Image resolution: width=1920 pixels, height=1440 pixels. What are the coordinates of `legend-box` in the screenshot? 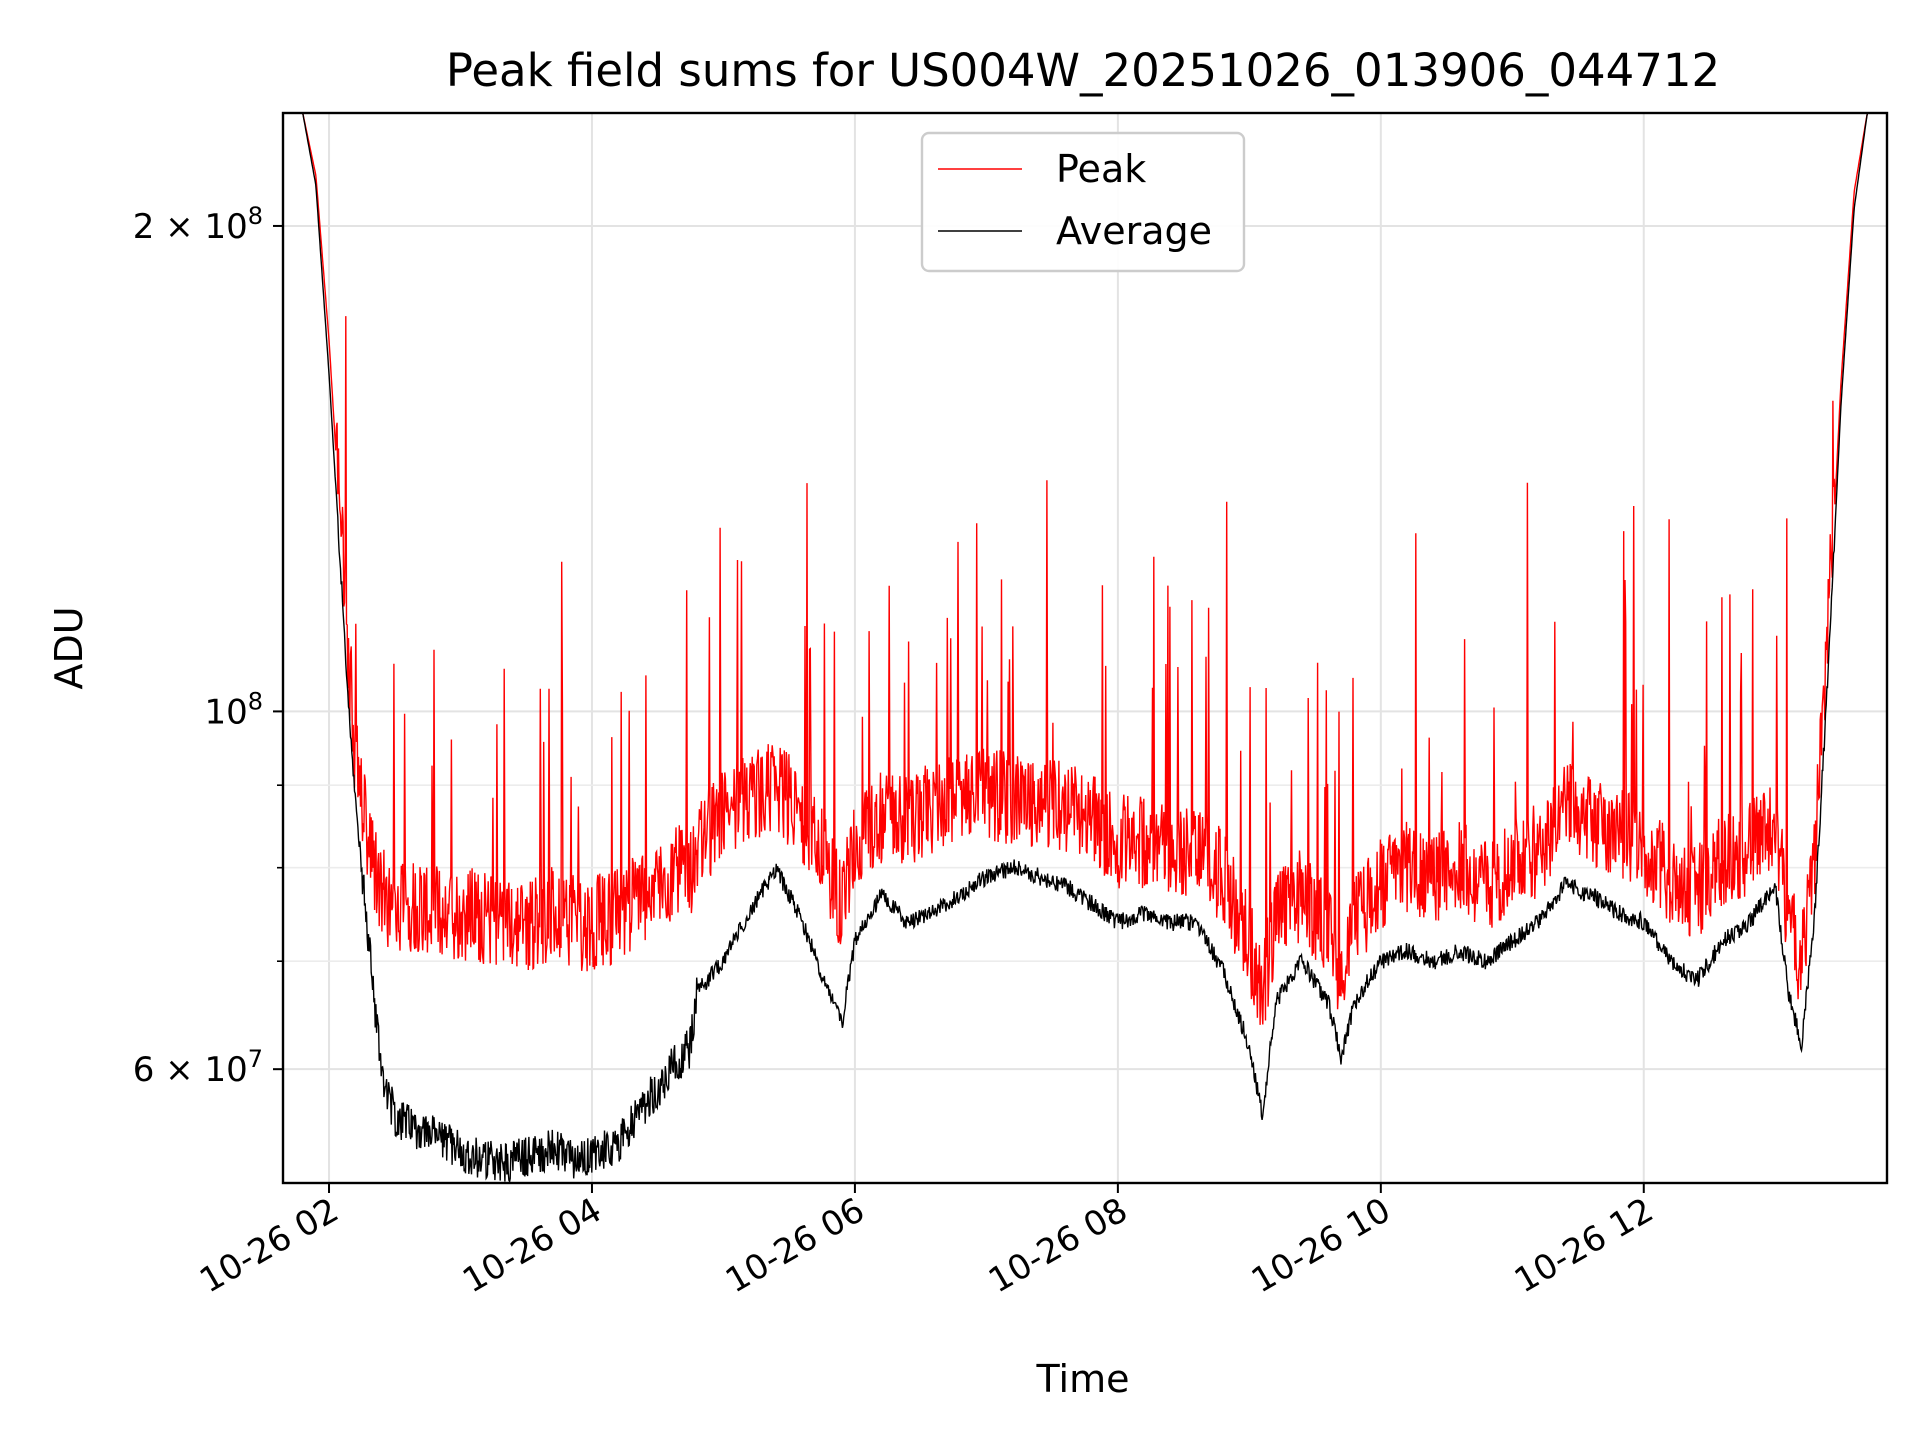 It's located at (1083, 202).